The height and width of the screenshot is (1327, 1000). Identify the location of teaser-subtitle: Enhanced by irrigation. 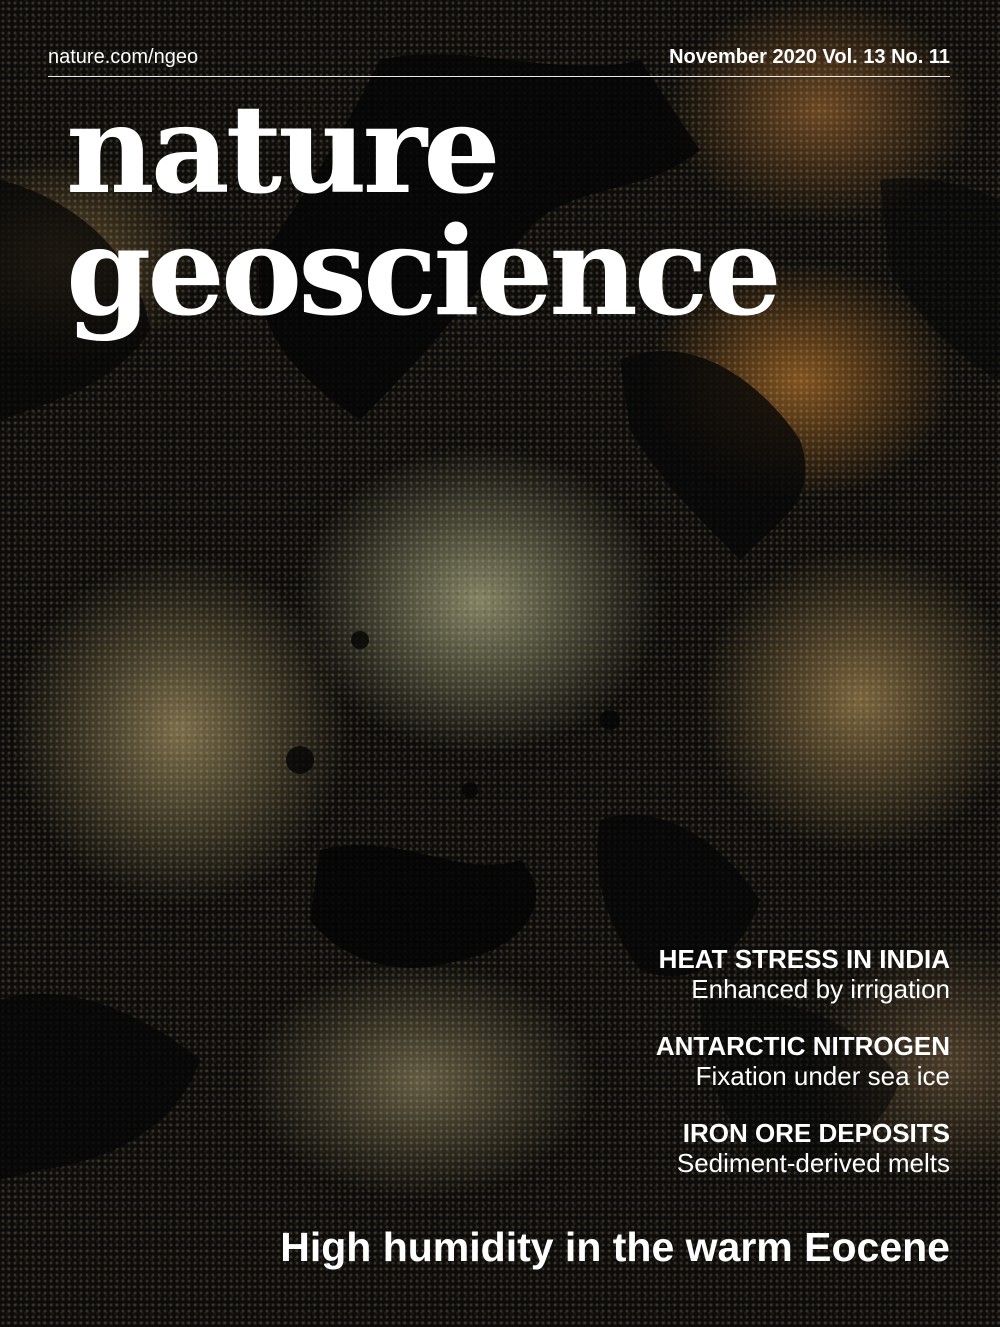
(820, 989).